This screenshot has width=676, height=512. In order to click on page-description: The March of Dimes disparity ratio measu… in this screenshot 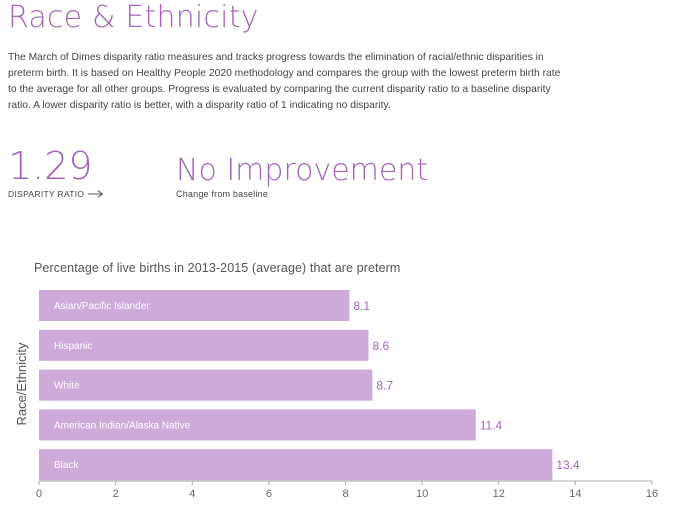, I will do `click(284, 81)`.